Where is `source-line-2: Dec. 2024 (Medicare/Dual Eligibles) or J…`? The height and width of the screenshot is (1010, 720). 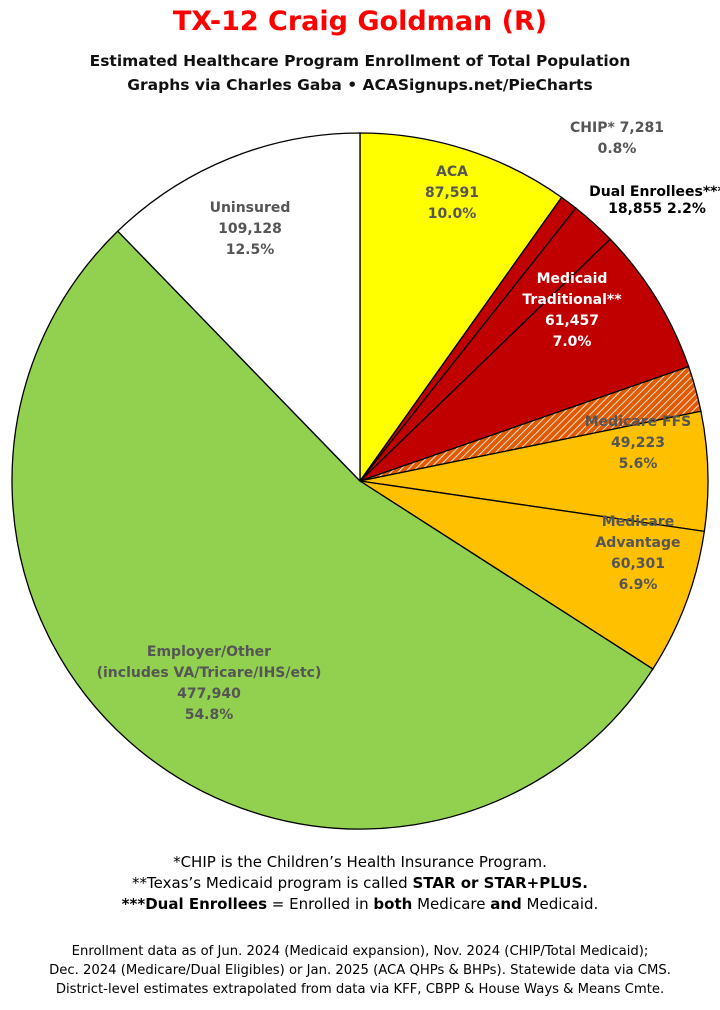
source-line-2: Dec. 2024 (Medicare/Dual Eligibles) or J… is located at coordinates (360, 970).